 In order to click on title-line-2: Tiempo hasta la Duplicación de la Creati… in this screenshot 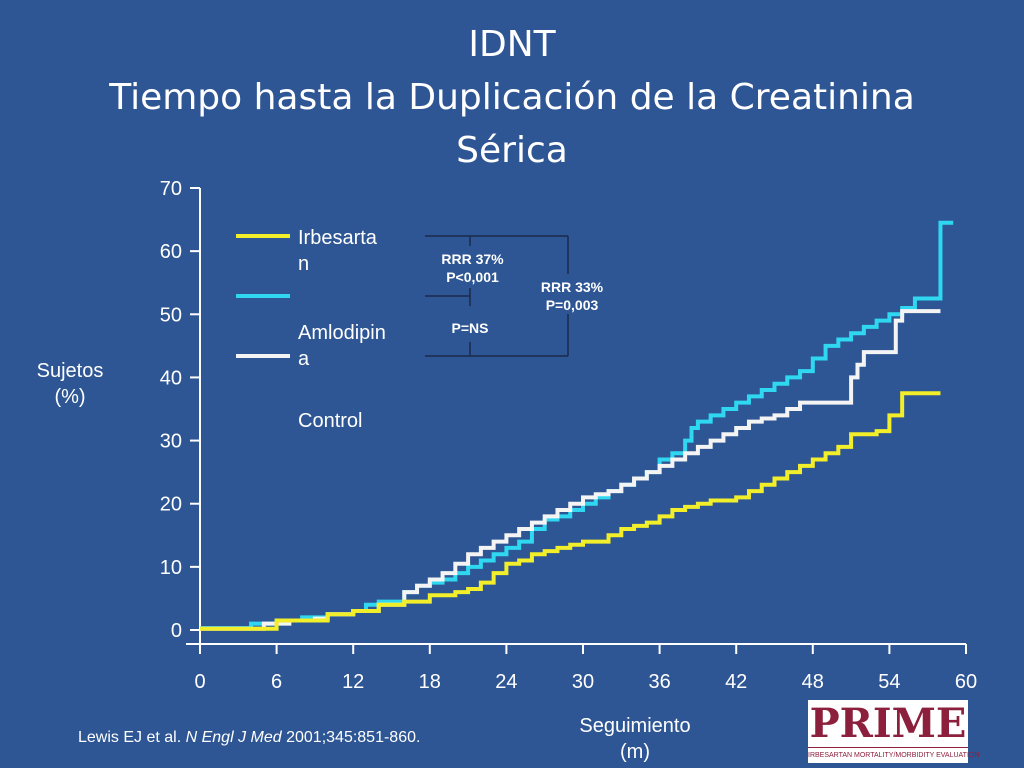, I will do `click(512, 97)`.